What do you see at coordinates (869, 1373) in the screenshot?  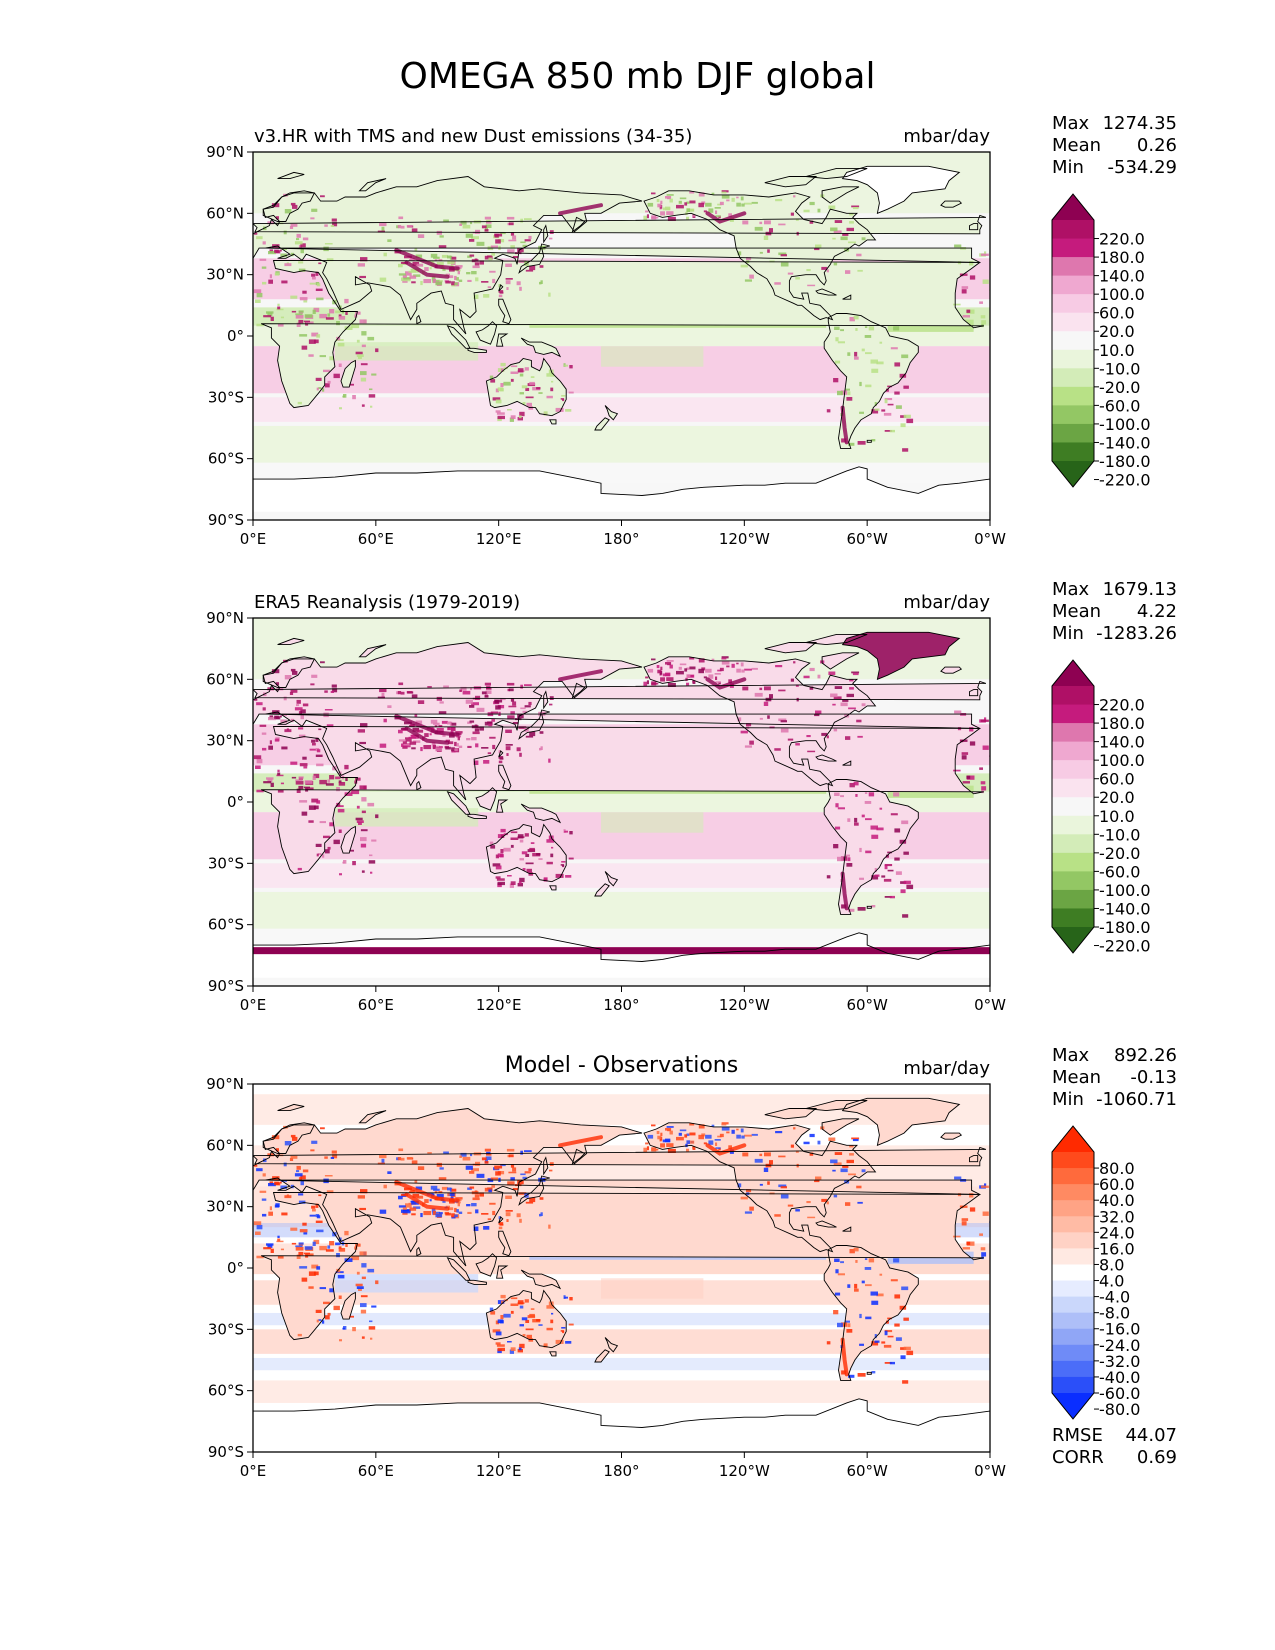 I see `land-falklands` at bounding box center [869, 1373].